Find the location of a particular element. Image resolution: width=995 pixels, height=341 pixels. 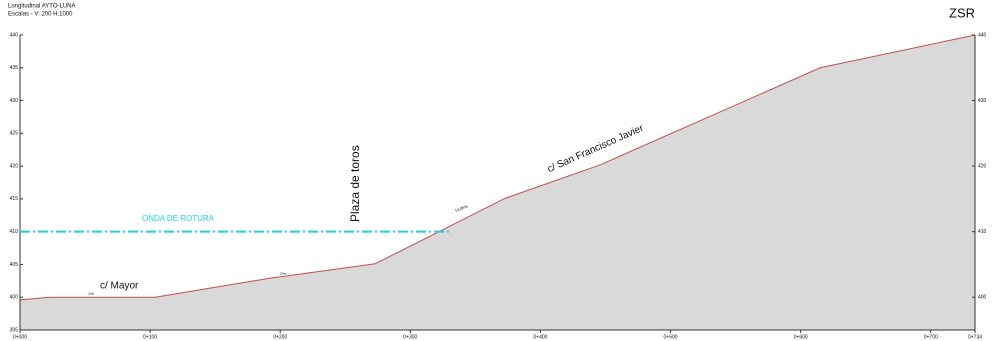

y2-tick-label: 430 is located at coordinates (982, 101).